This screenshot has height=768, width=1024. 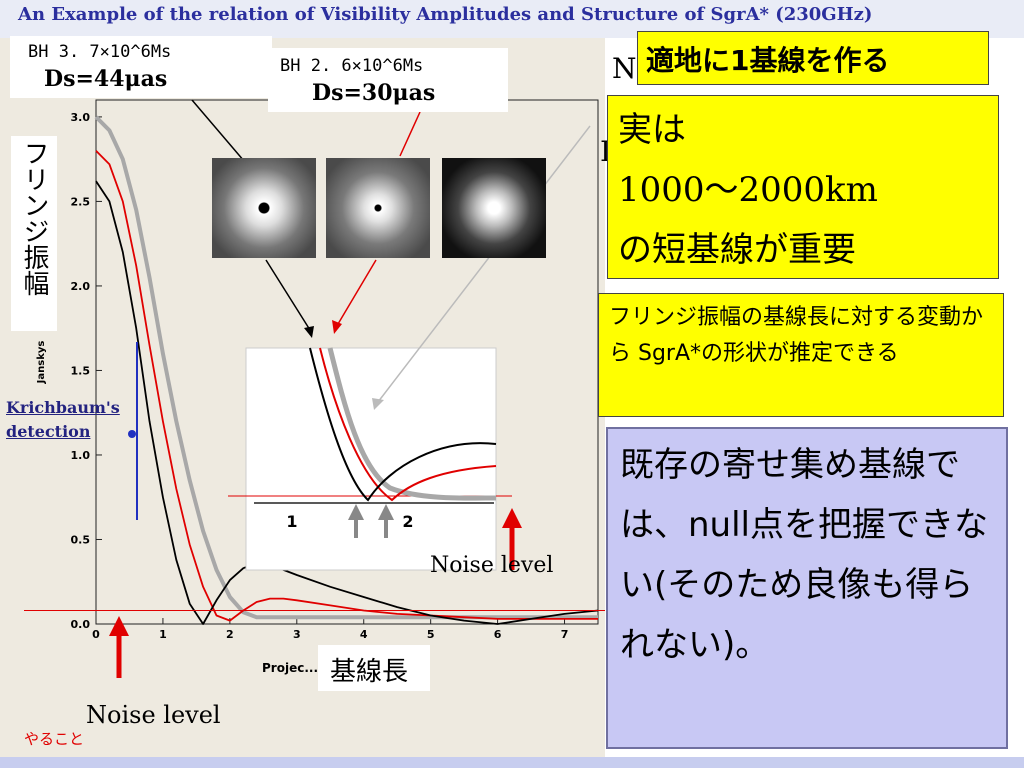 What do you see at coordinates (81, 455) in the screenshot?
I see `y-tick-label: 1.0` at bounding box center [81, 455].